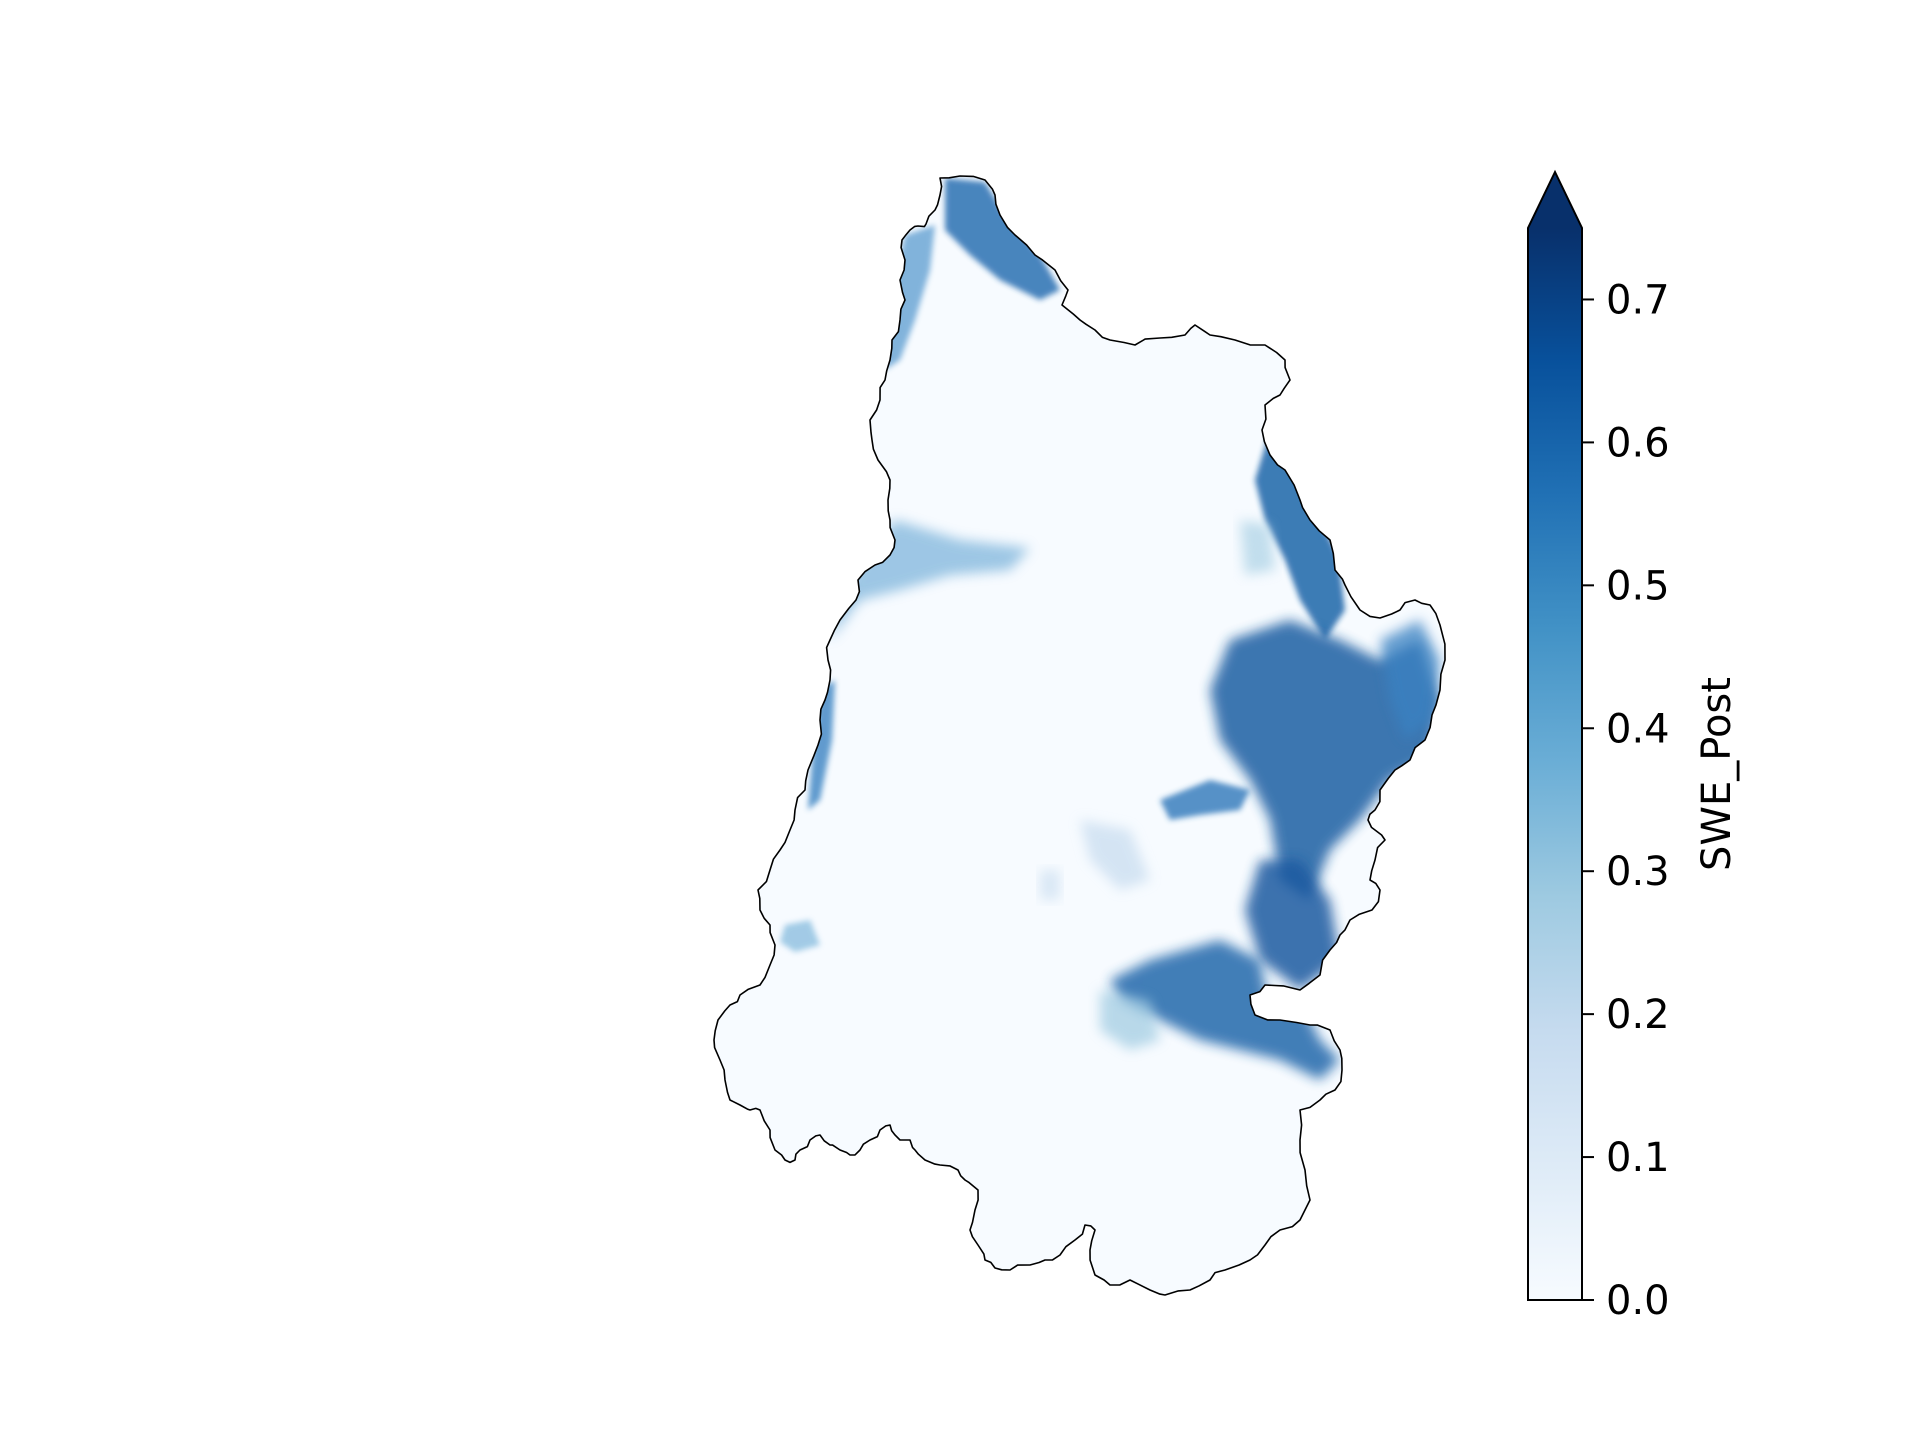 The image size is (1920, 1440). Describe the element at coordinates (1638, 300) in the screenshot. I see `colorbar-tick-label: 0.7` at that location.